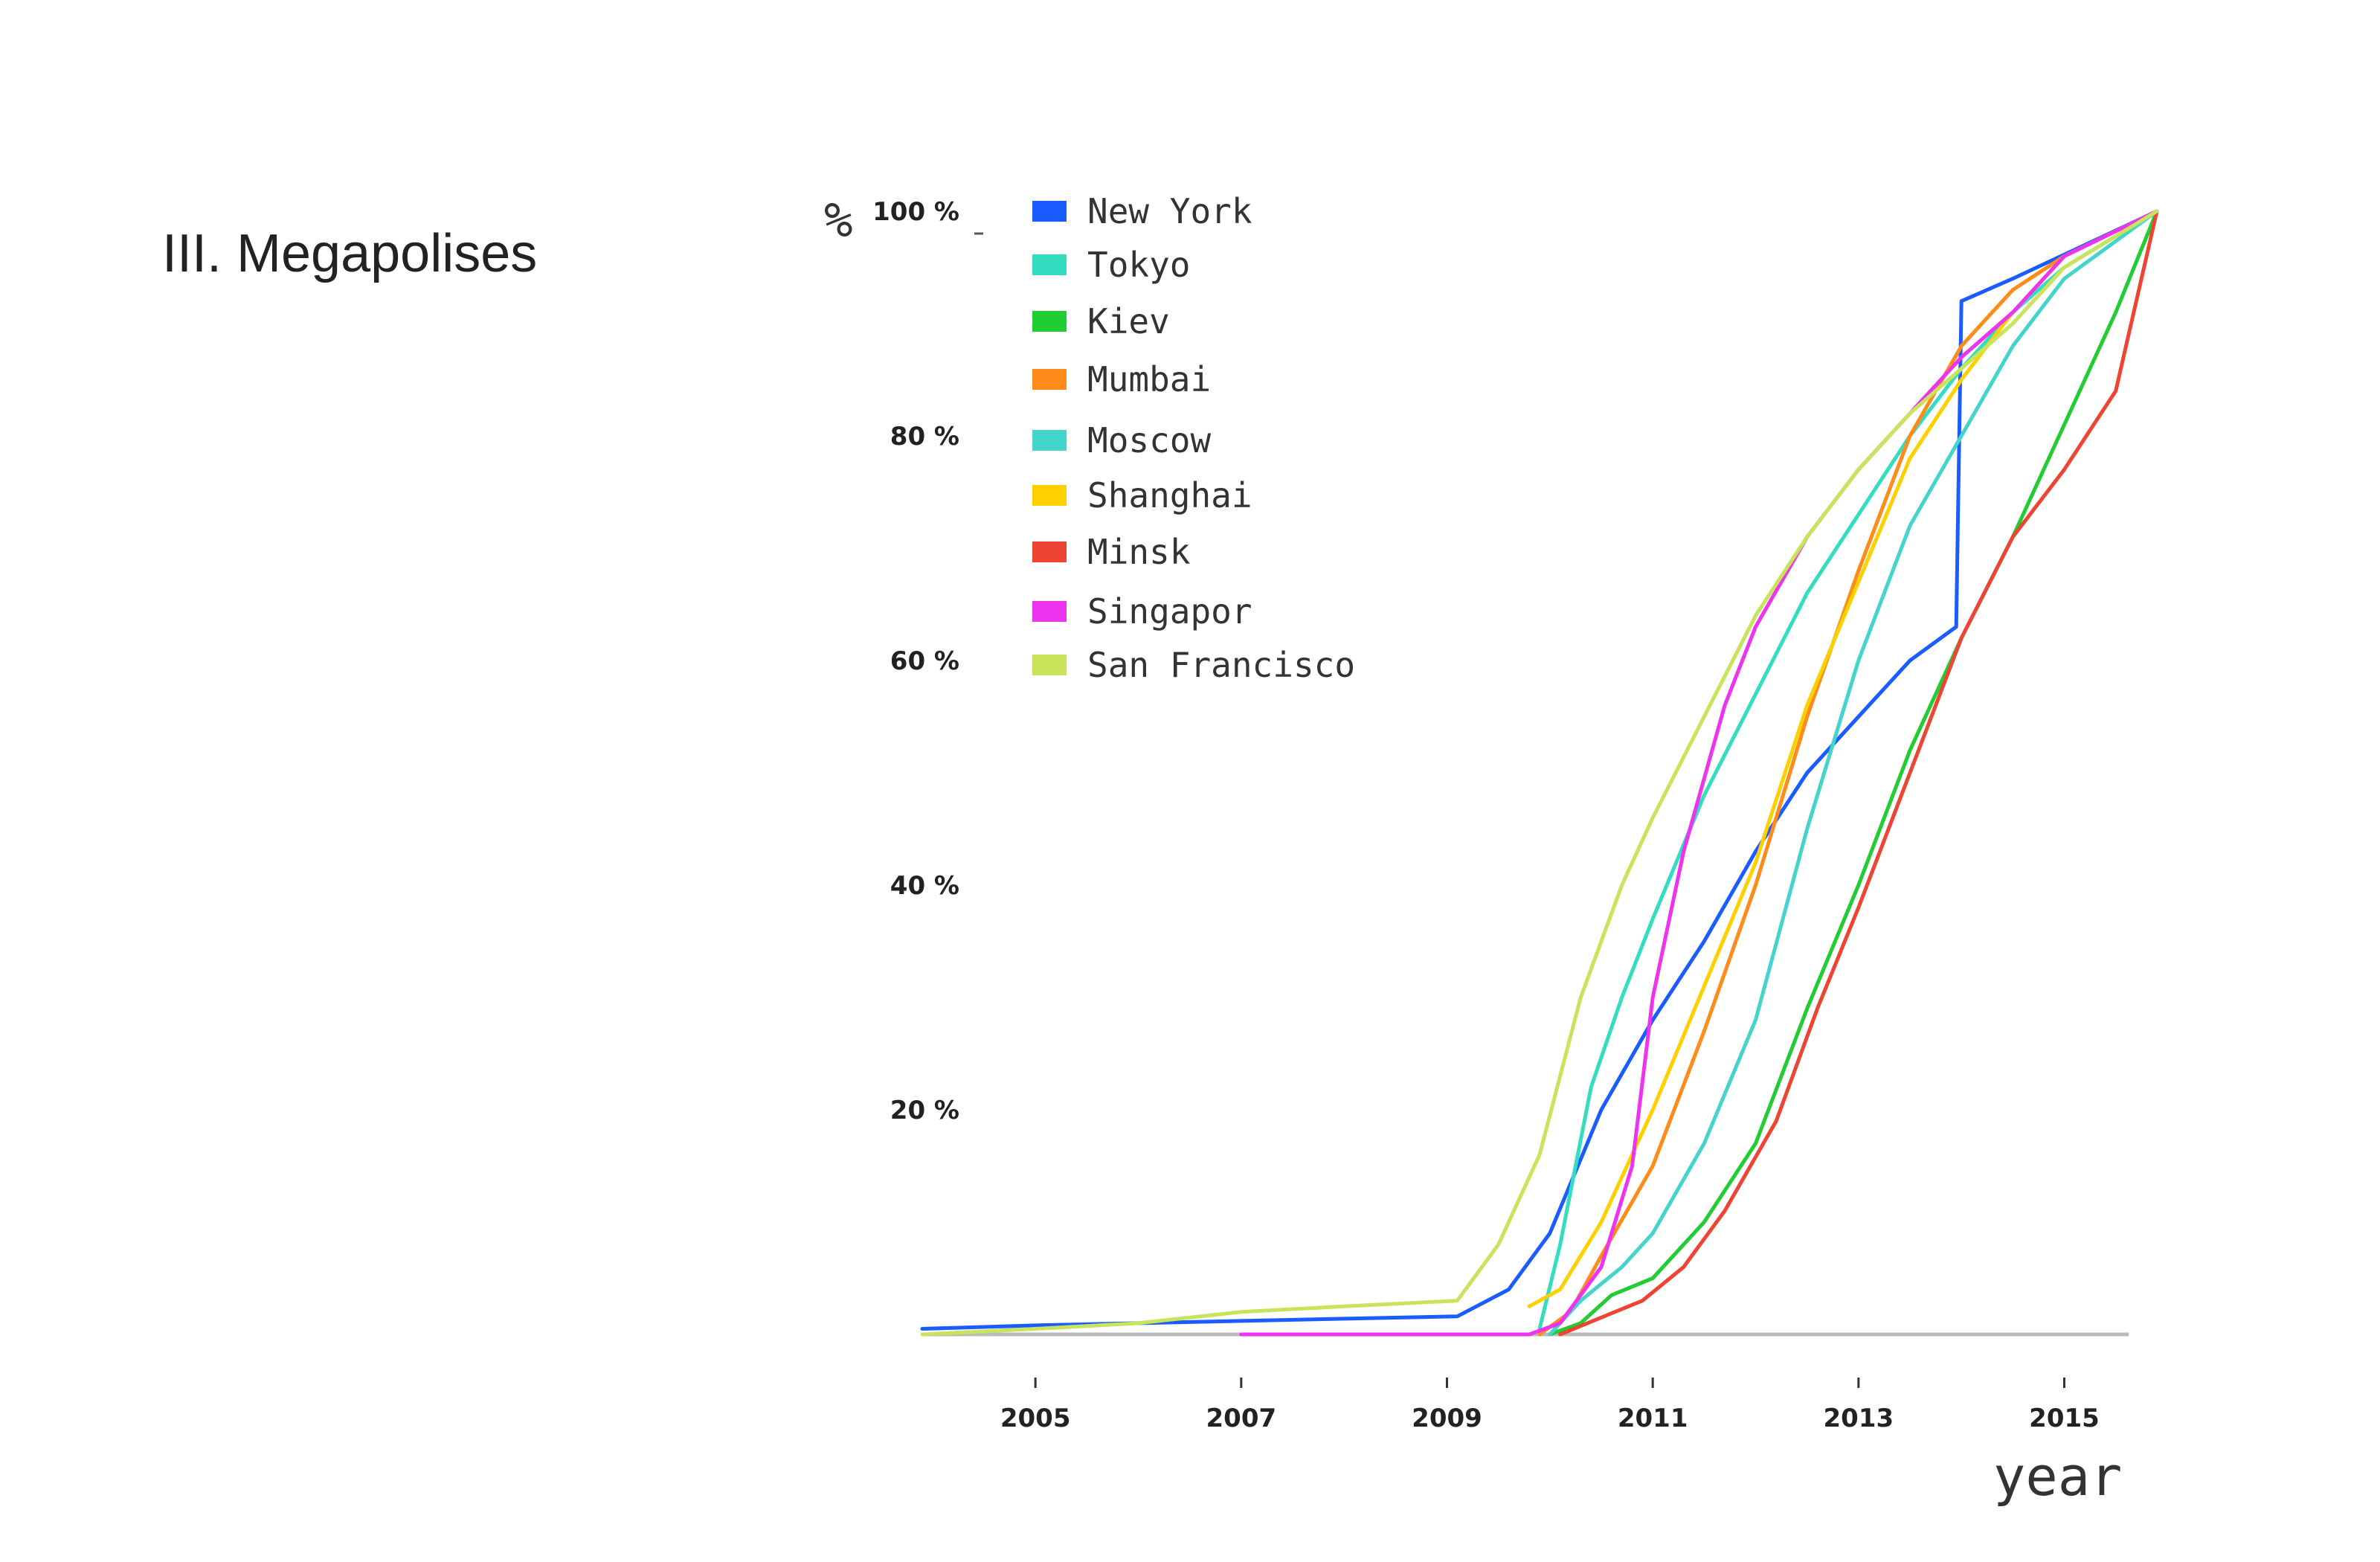 The height and width of the screenshot is (1562, 2380). Describe the element at coordinates (1170, 611) in the screenshot. I see `legend-label: Singapor` at that location.